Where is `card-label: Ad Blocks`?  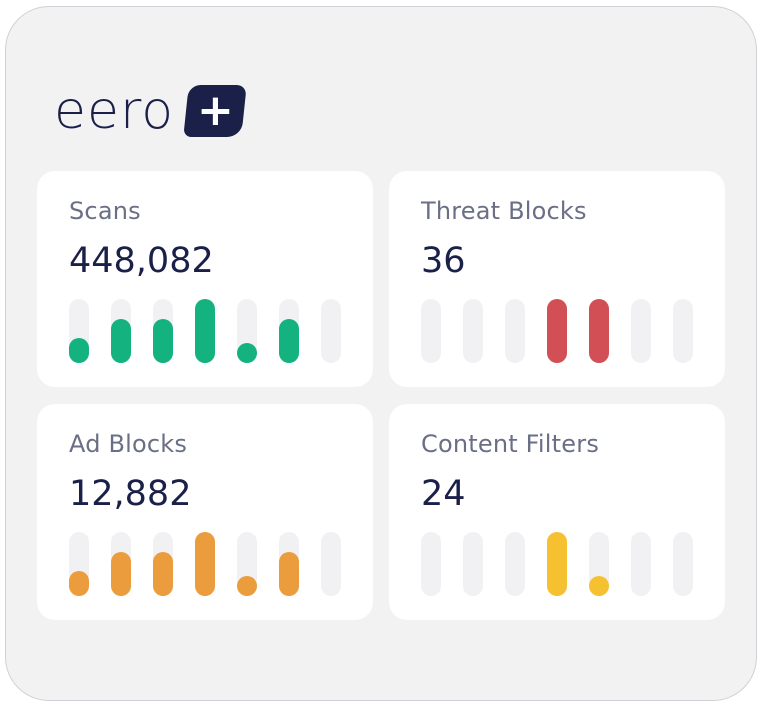
card-label: Ad Blocks is located at coordinates (128, 444).